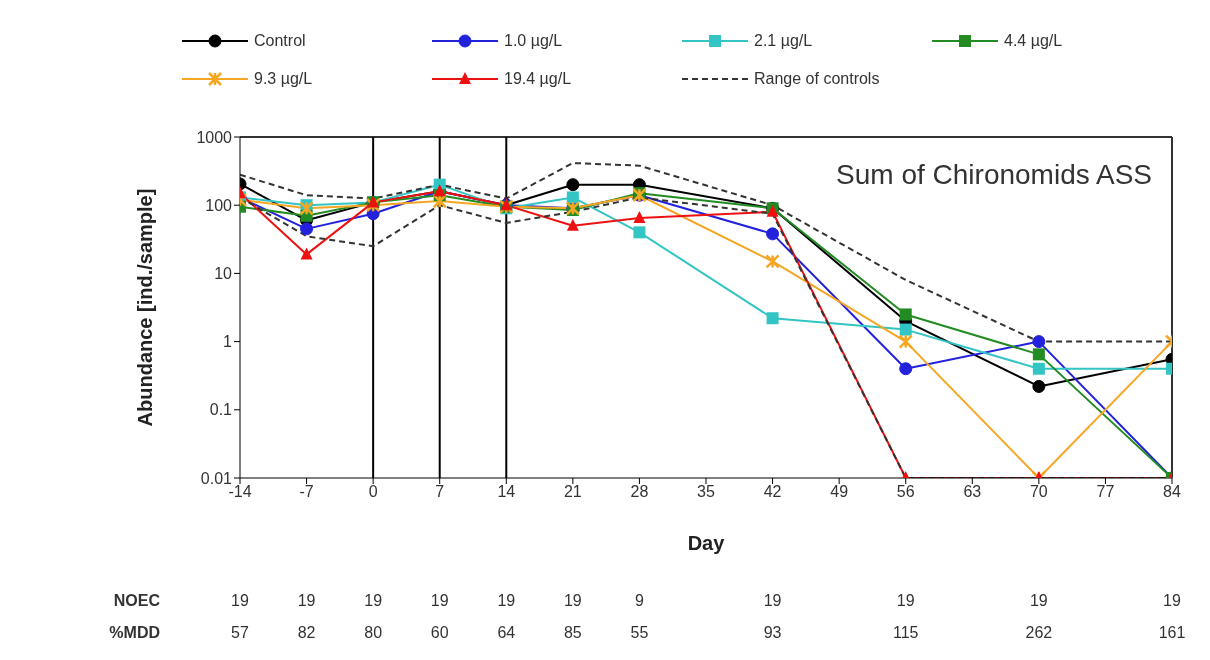  Describe the element at coordinates (783, 41) in the screenshot. I see `legend-label: 2.1 µg/L` at that location.